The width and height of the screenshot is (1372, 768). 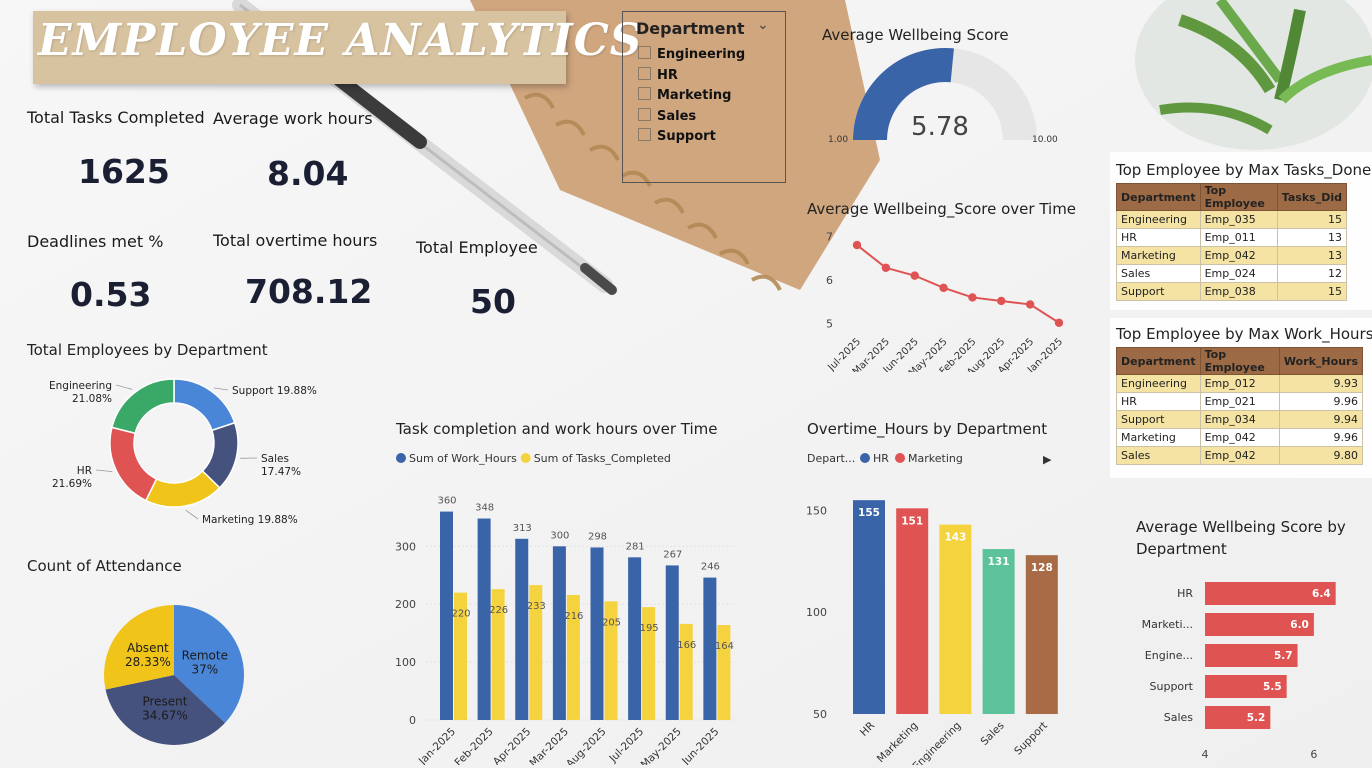 What do you see at coordinates (308, 173) in the screenshot?
I see `kpi-avg-hours-value: 8.04` at bounding box center [308, 173].